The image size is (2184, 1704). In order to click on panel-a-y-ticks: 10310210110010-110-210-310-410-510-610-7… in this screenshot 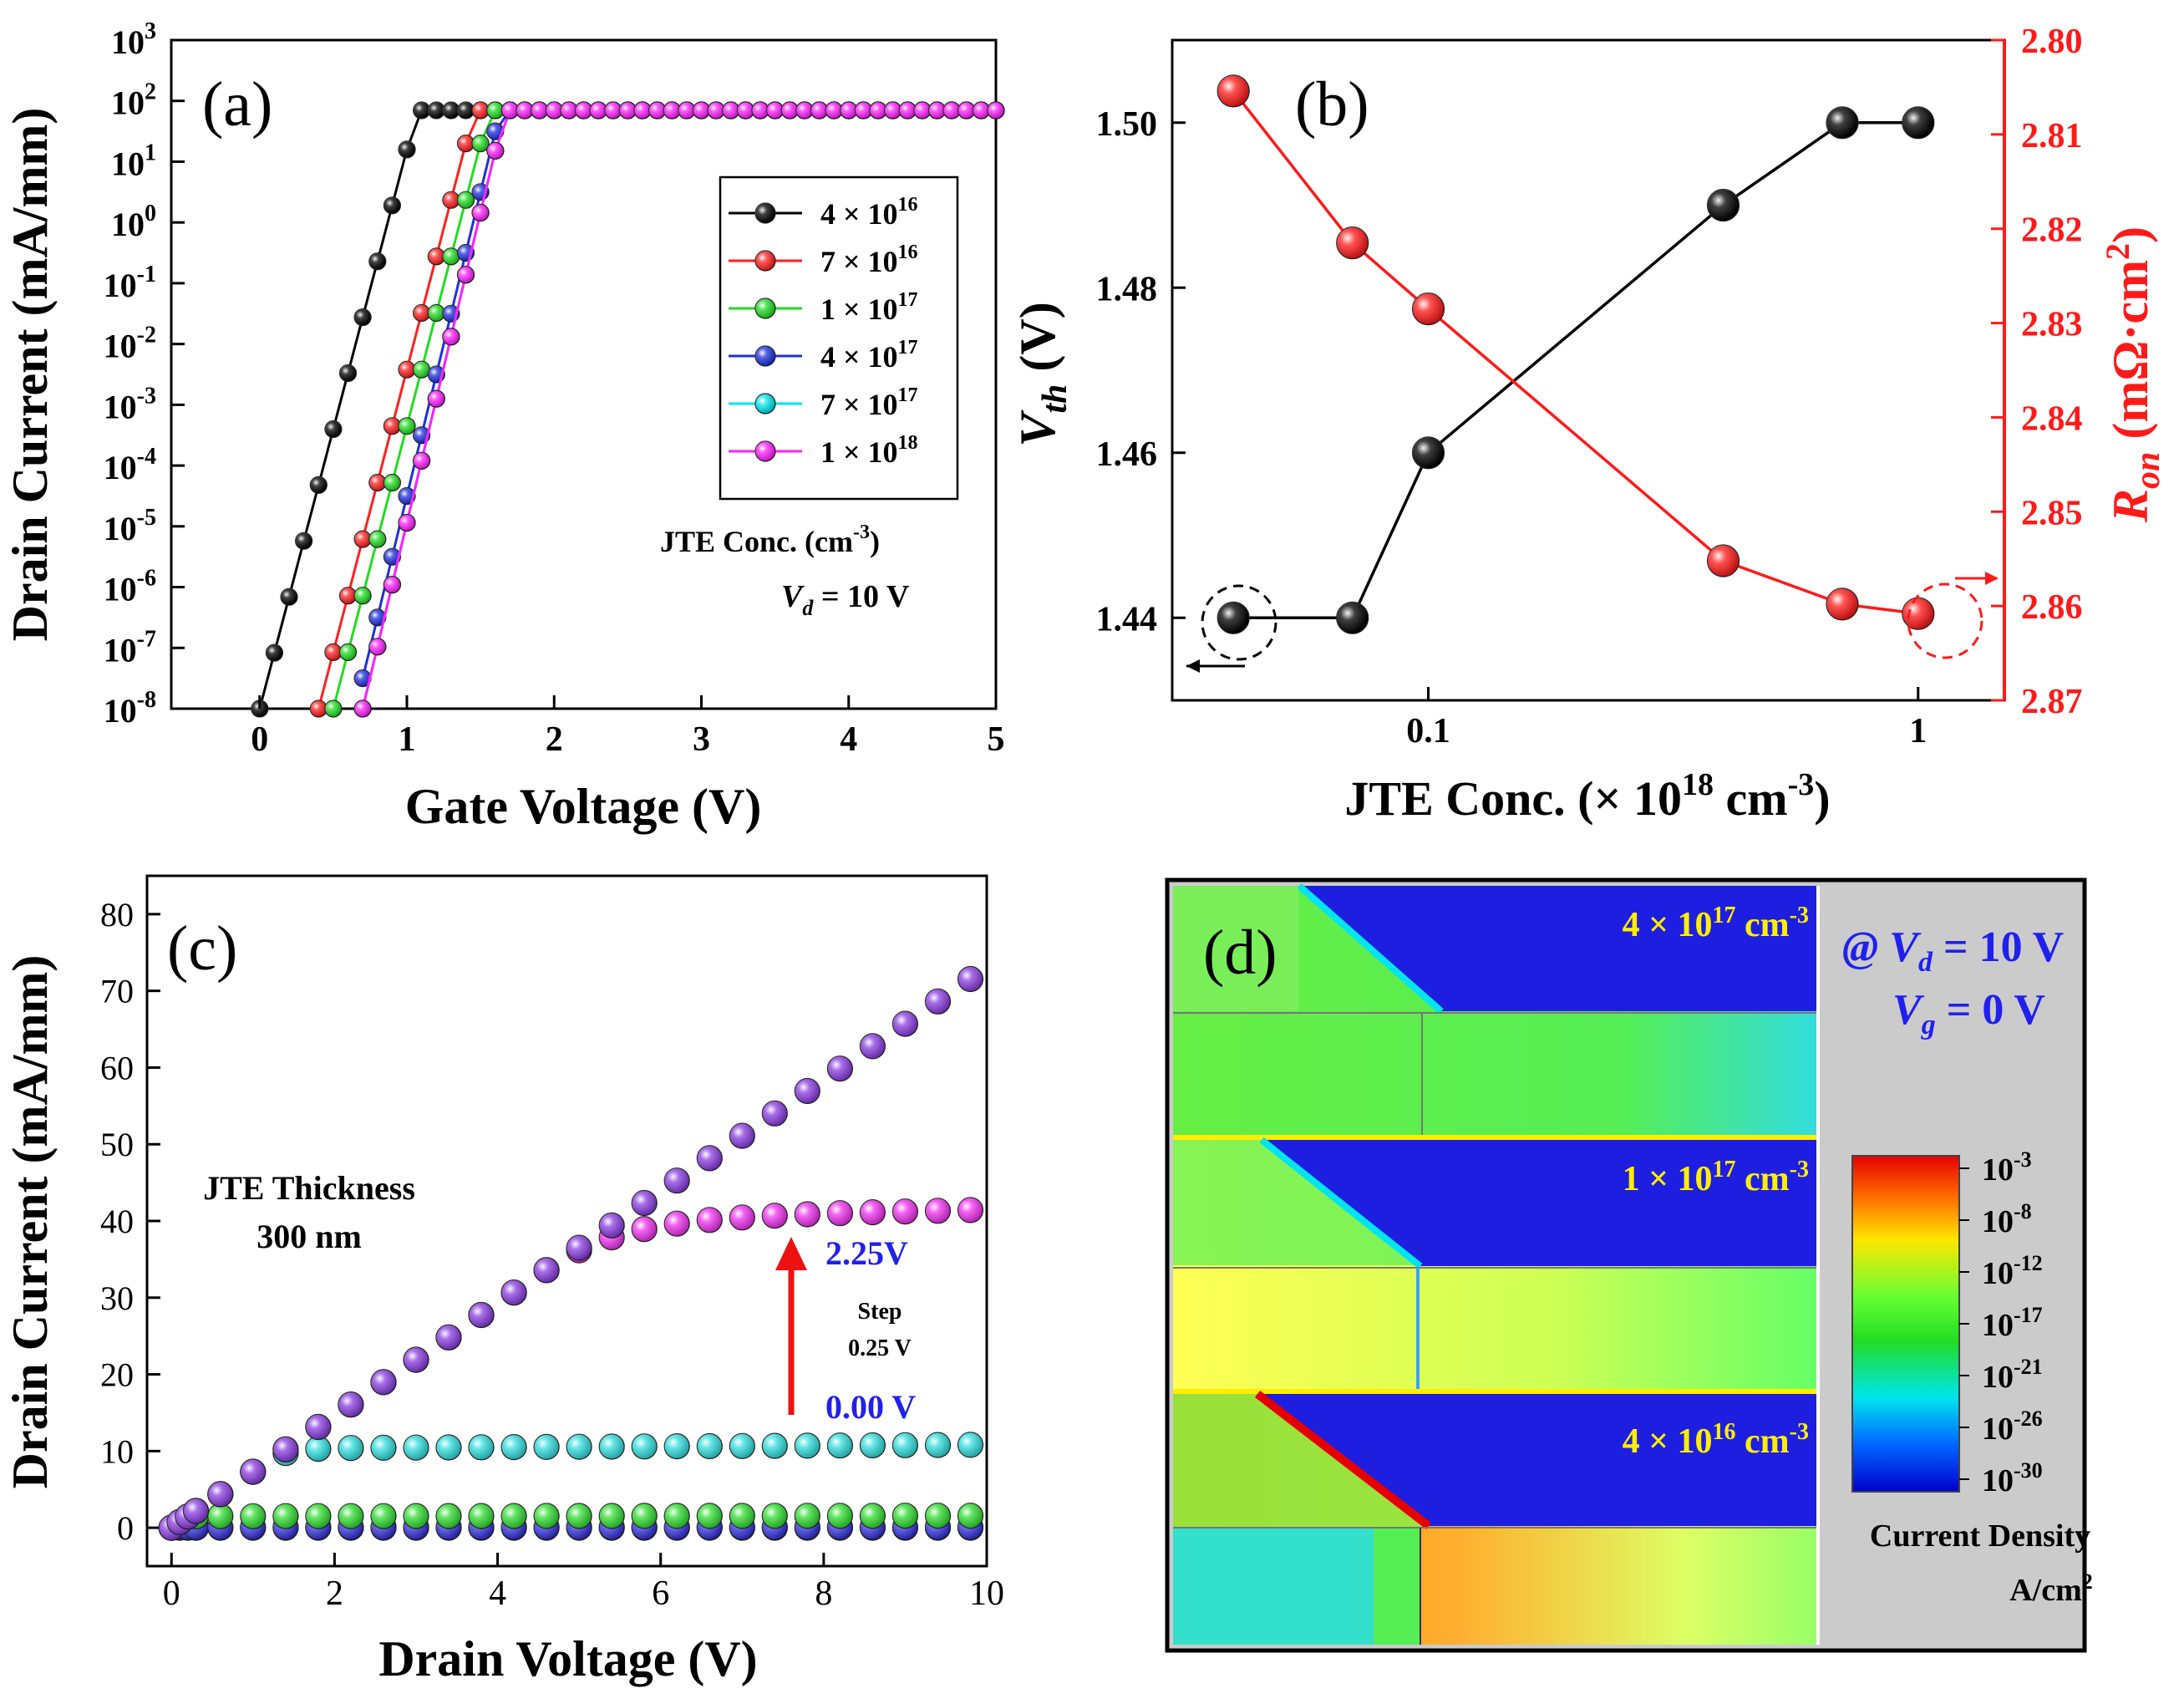, I will do `click(144, 374)`.